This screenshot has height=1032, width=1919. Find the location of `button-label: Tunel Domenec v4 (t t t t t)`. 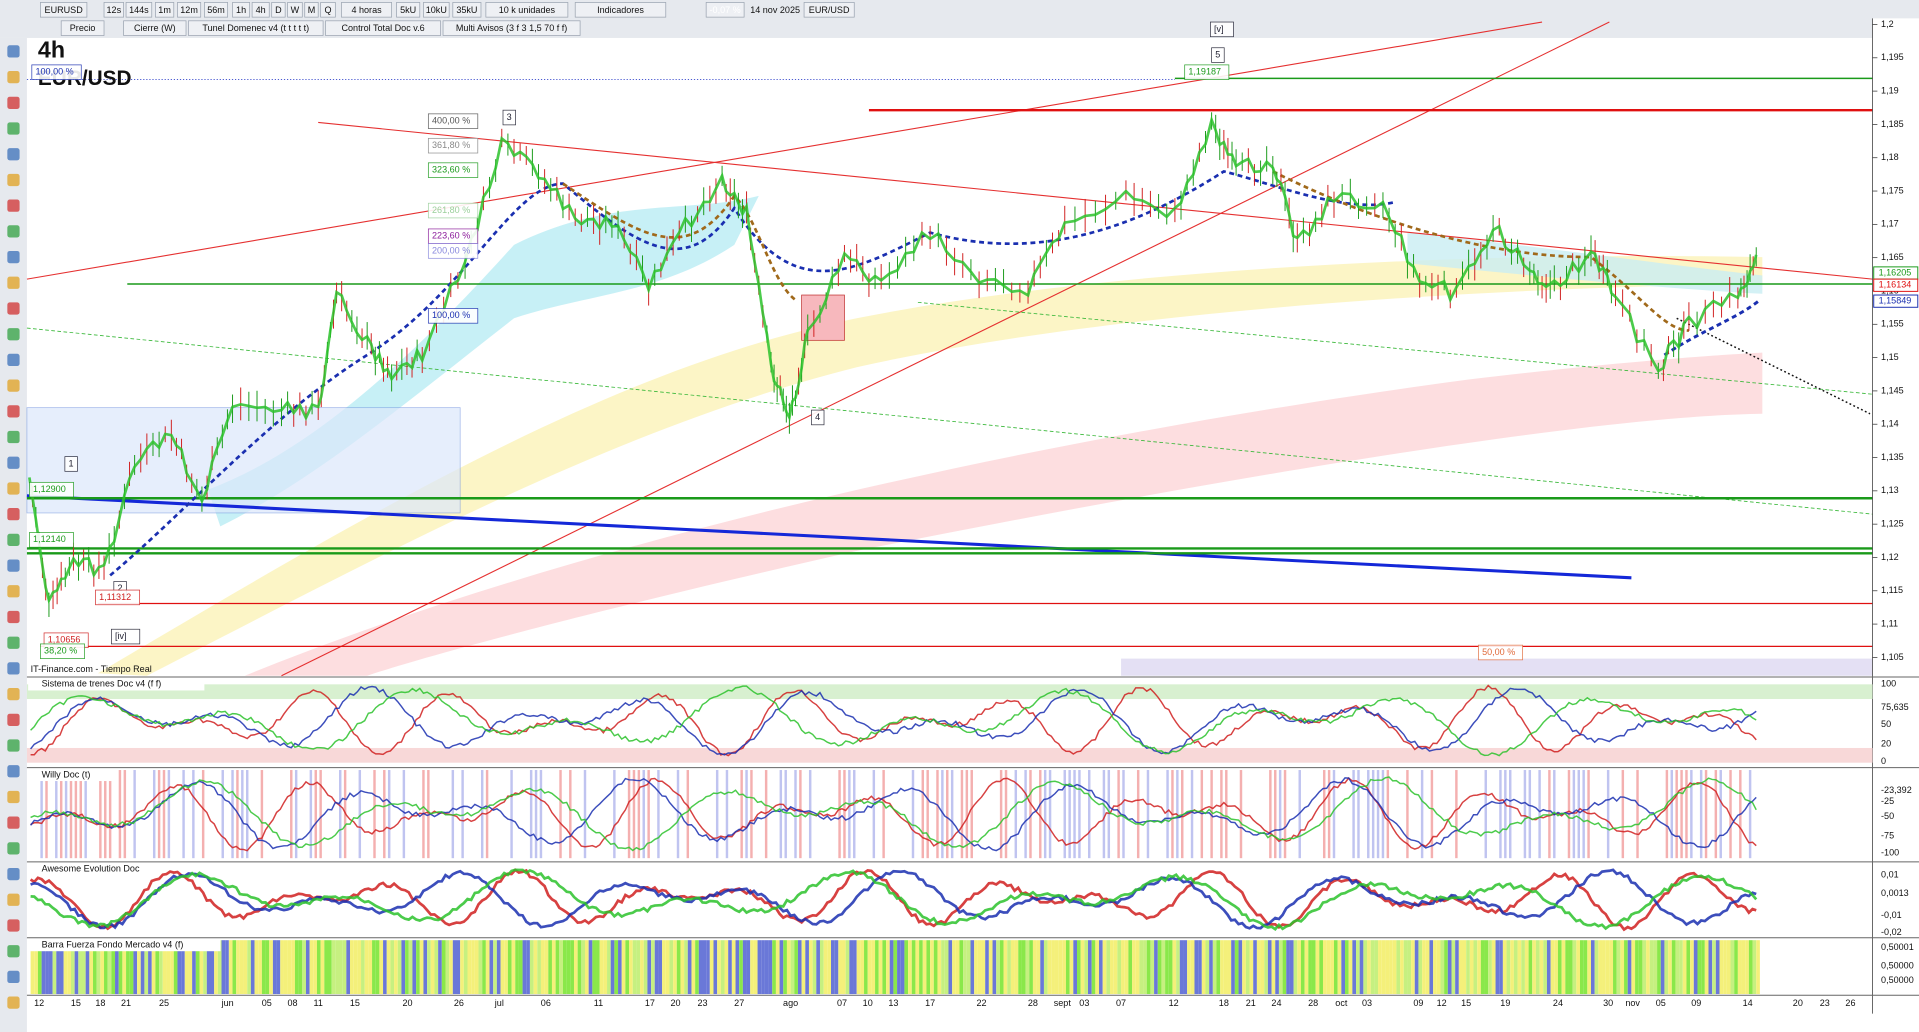

button-label: Tunel Domenec v4 (t t t t t) is located at coordinates (255, 28).